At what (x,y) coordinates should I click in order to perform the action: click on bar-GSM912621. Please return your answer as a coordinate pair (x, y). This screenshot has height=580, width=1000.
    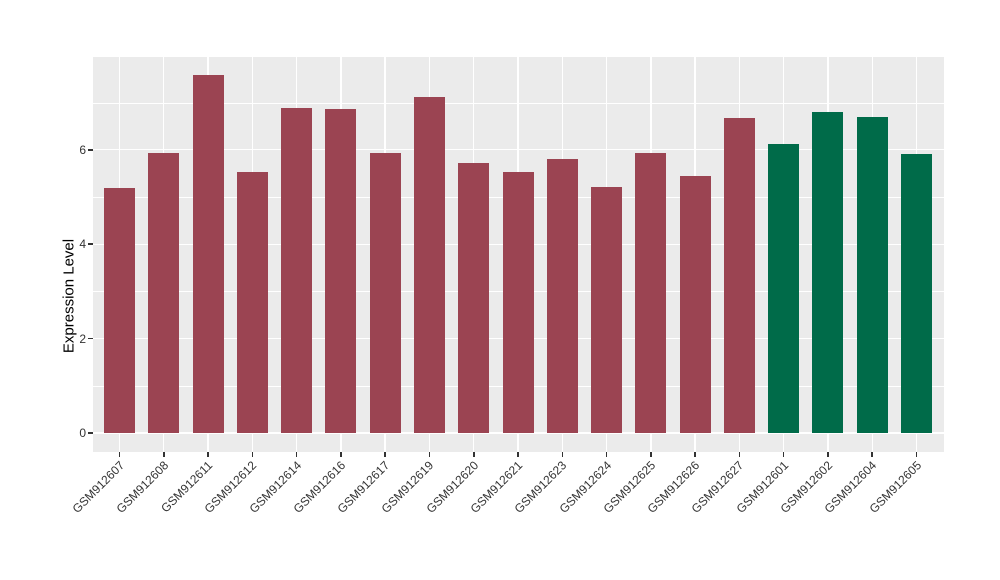
    Looking at the image, I should click on (518, 302).